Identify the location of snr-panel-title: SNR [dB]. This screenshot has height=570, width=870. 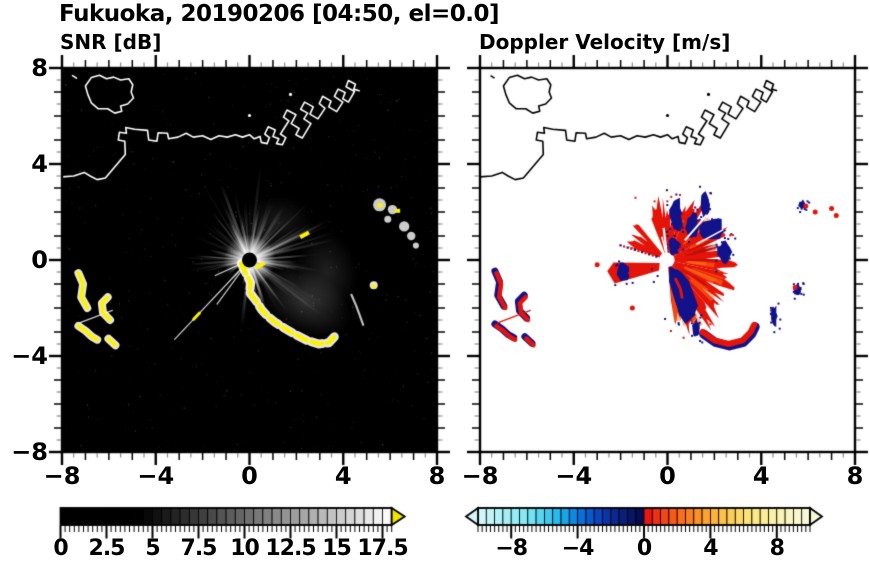
(111, 42).